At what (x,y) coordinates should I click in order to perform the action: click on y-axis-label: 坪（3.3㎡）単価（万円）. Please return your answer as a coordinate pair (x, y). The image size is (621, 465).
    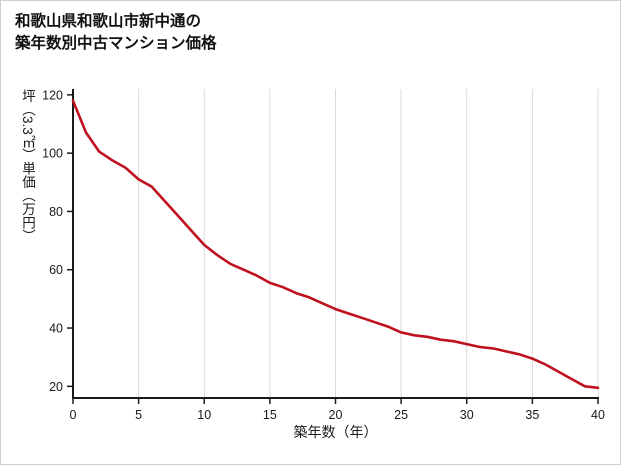
    Looking at the image, I should click on (27, 166).